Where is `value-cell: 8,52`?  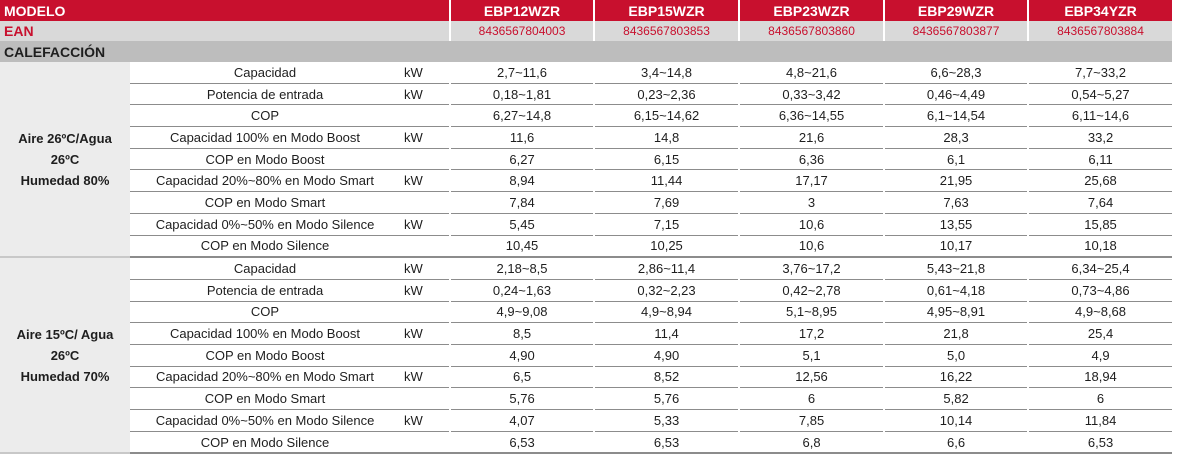 value-cell: 8,52 is located at coordinates (666, 377).